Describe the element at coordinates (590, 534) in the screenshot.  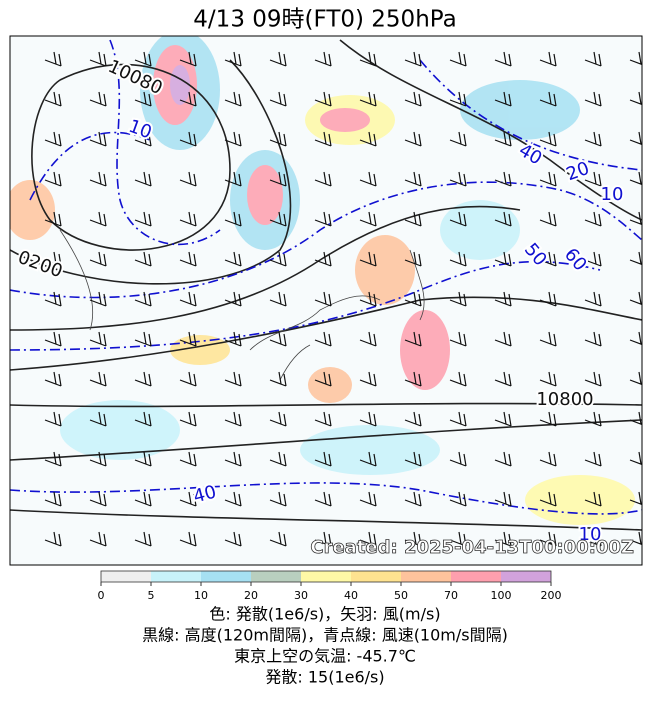
I see `contour-label: 10` at that location.